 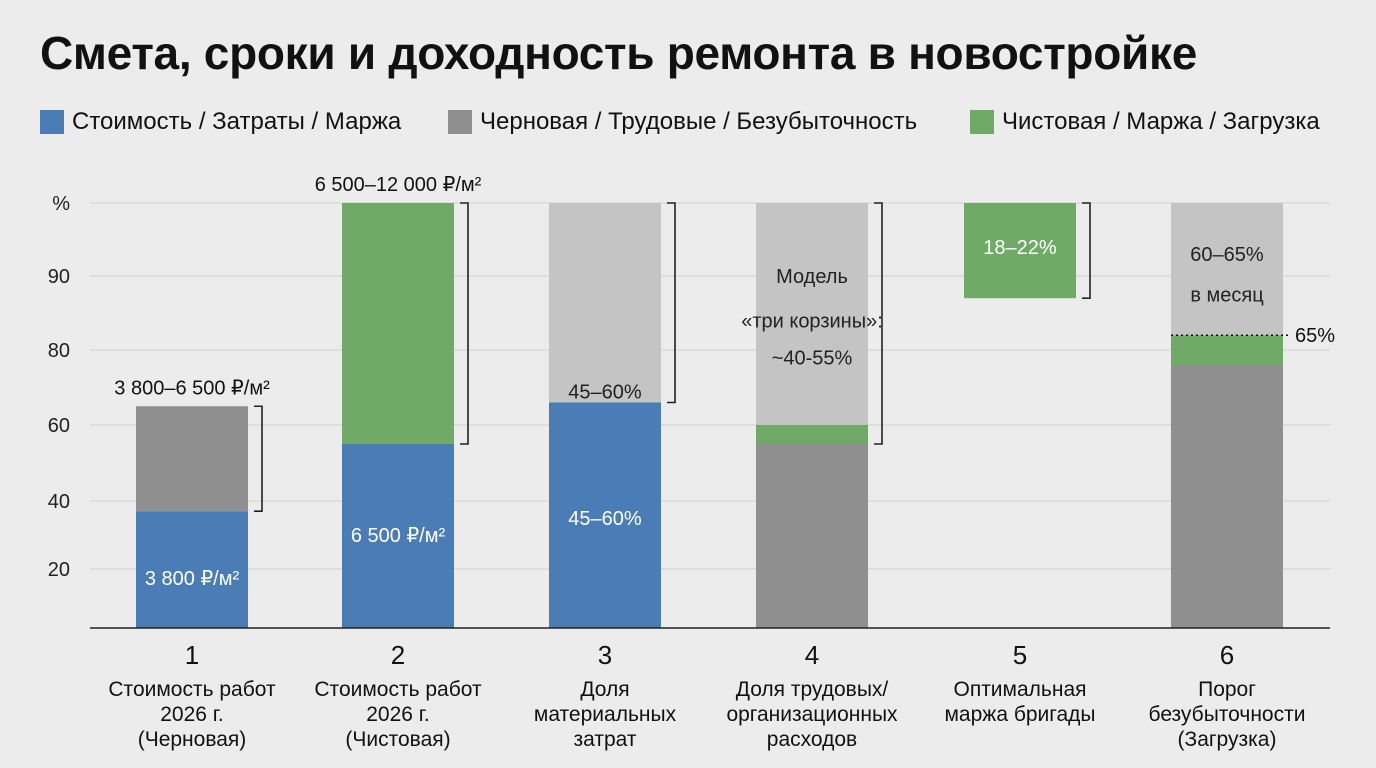 What do you see at coordinates (398, 185) in the screenshot?
I see `bar-range-label: 6 500–12 000 ₽/м²` at bounding box center [398, 185].